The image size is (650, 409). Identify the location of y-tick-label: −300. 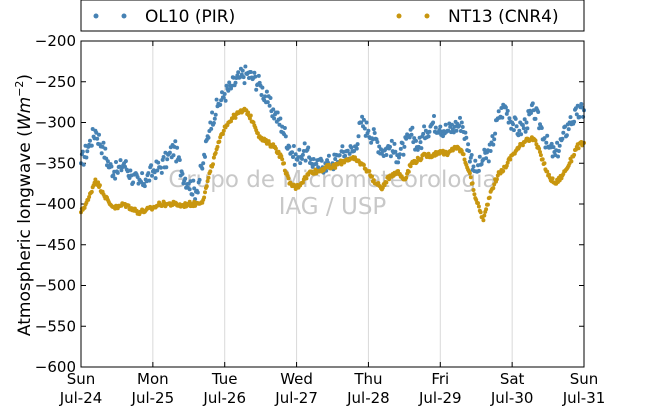
(55, 123).